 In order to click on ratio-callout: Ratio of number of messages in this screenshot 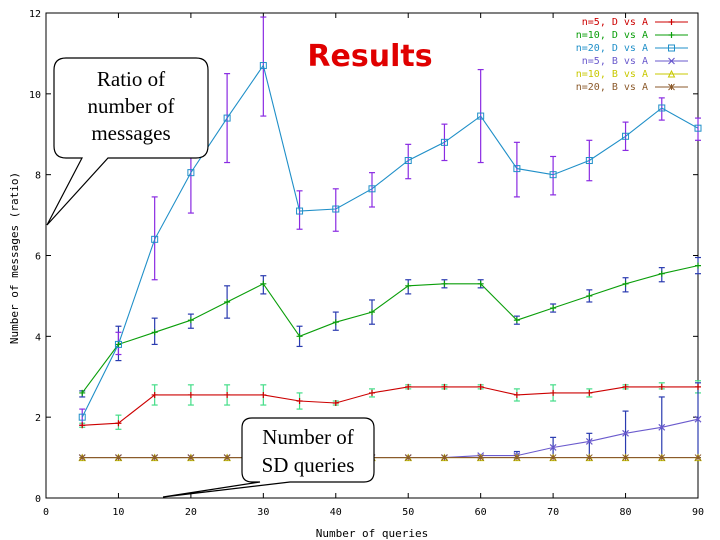, I will do `click(127, 141)`.